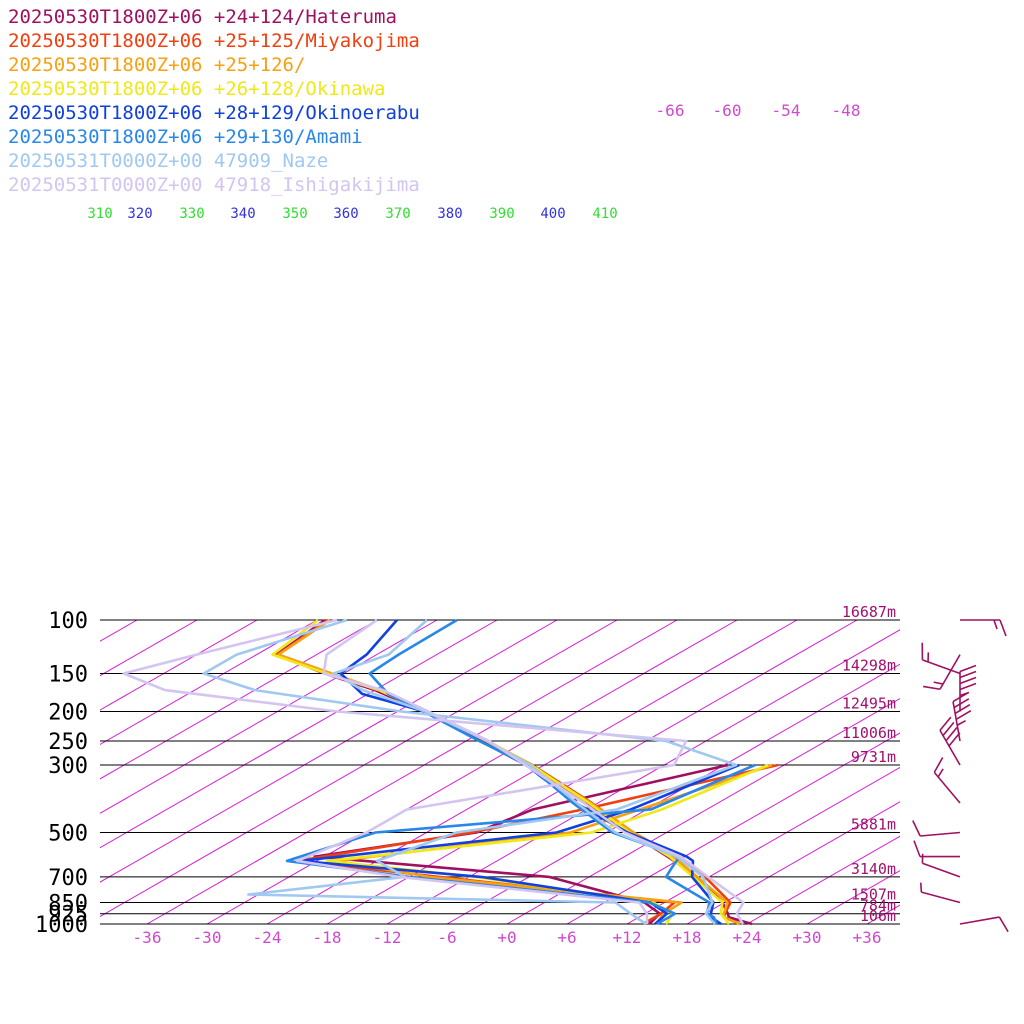  What do you see at coordinates (147, 937) in the screenshot?
I see `temperature-tick-label: -36` at bounding box center [147, 937].